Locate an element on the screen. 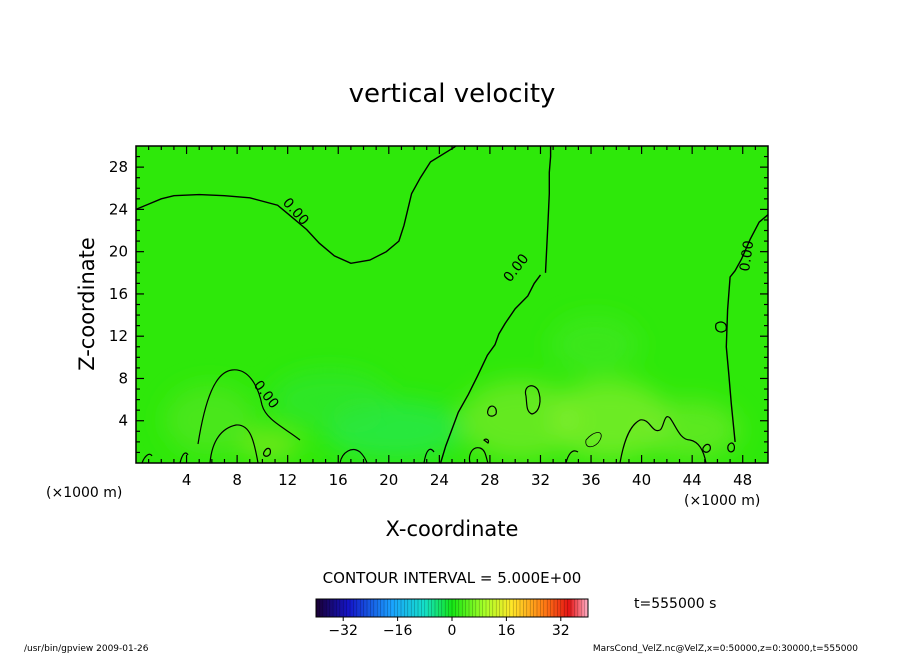 The height and width of the screenshot is (654, 904). y-tick-label: 4 is located at coordinates (123, 421).